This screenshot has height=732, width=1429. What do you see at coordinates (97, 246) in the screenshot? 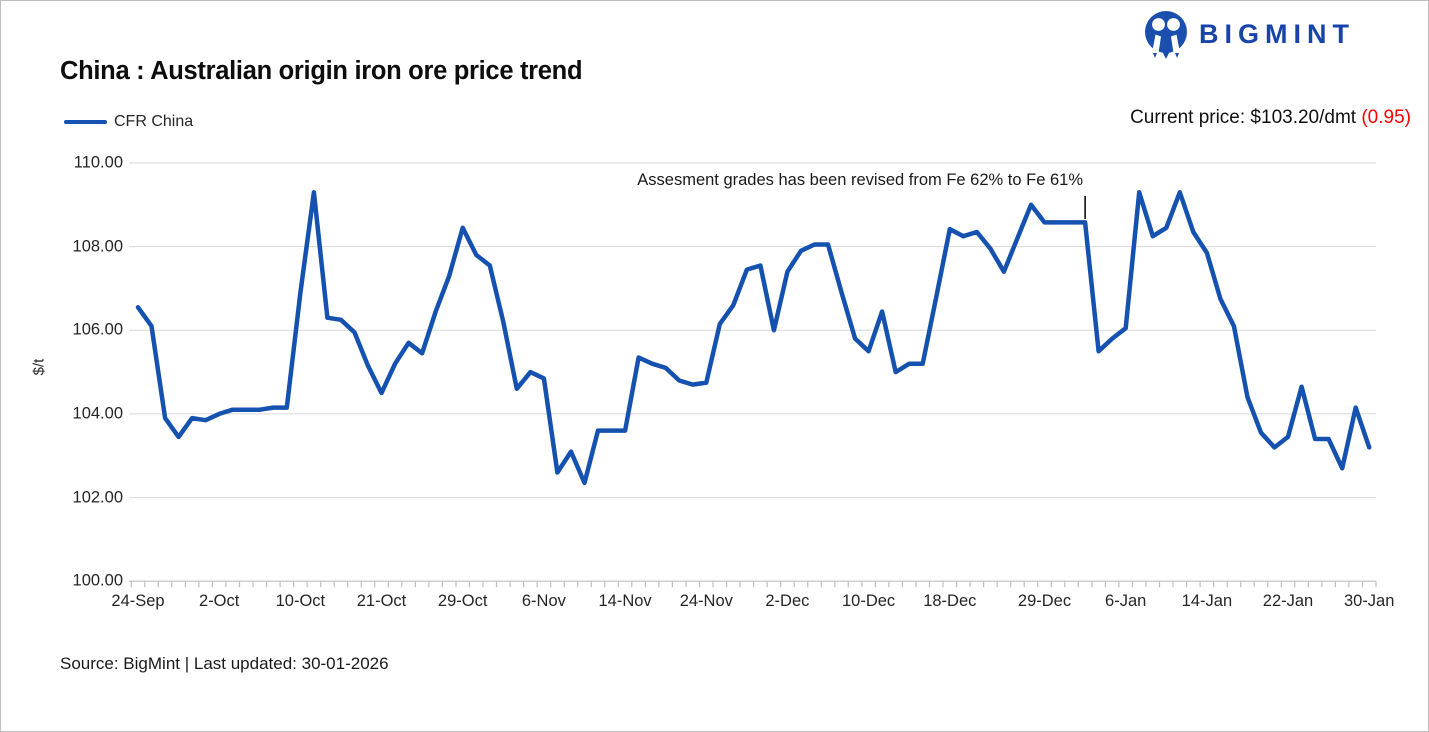
I see `y-axis-tick-label: 108.00` at bounding box center [97, 246].